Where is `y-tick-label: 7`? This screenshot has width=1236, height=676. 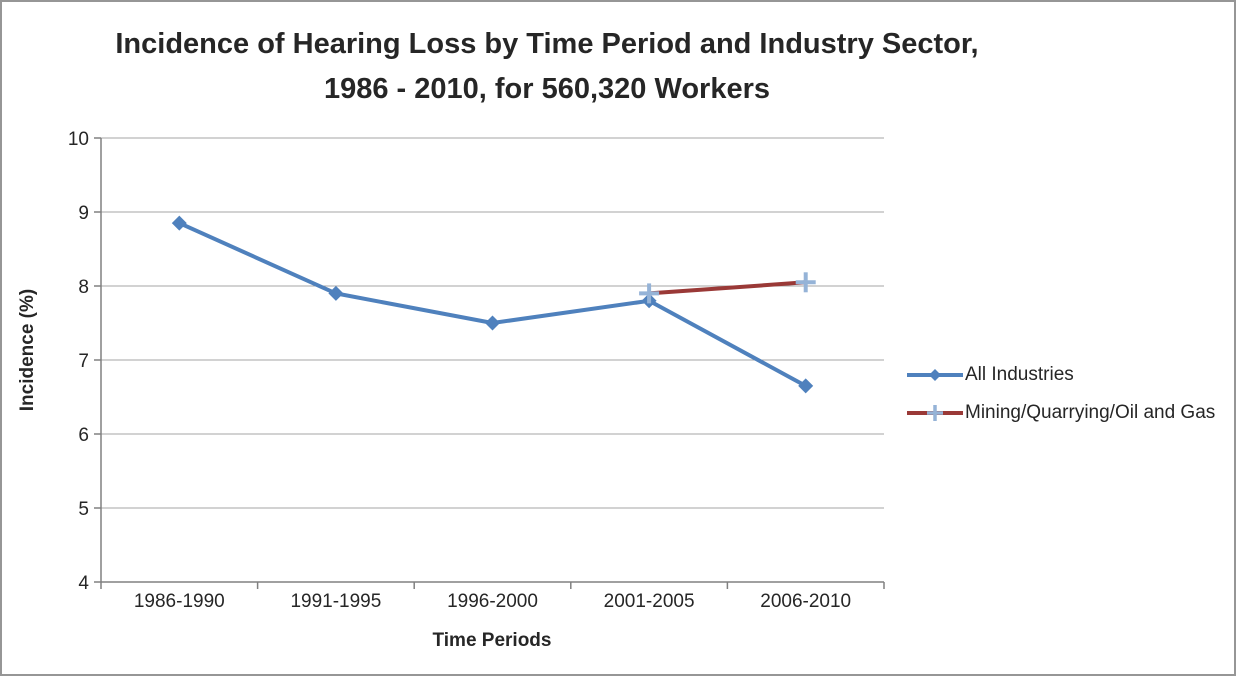 y-tick-label: 7 is located at coordinates (83, 361).